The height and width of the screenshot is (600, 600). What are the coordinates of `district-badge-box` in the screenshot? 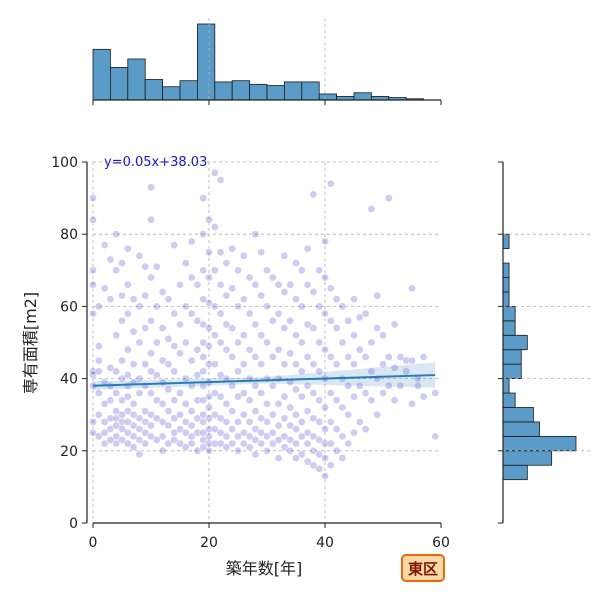 It's located at (423, 568).